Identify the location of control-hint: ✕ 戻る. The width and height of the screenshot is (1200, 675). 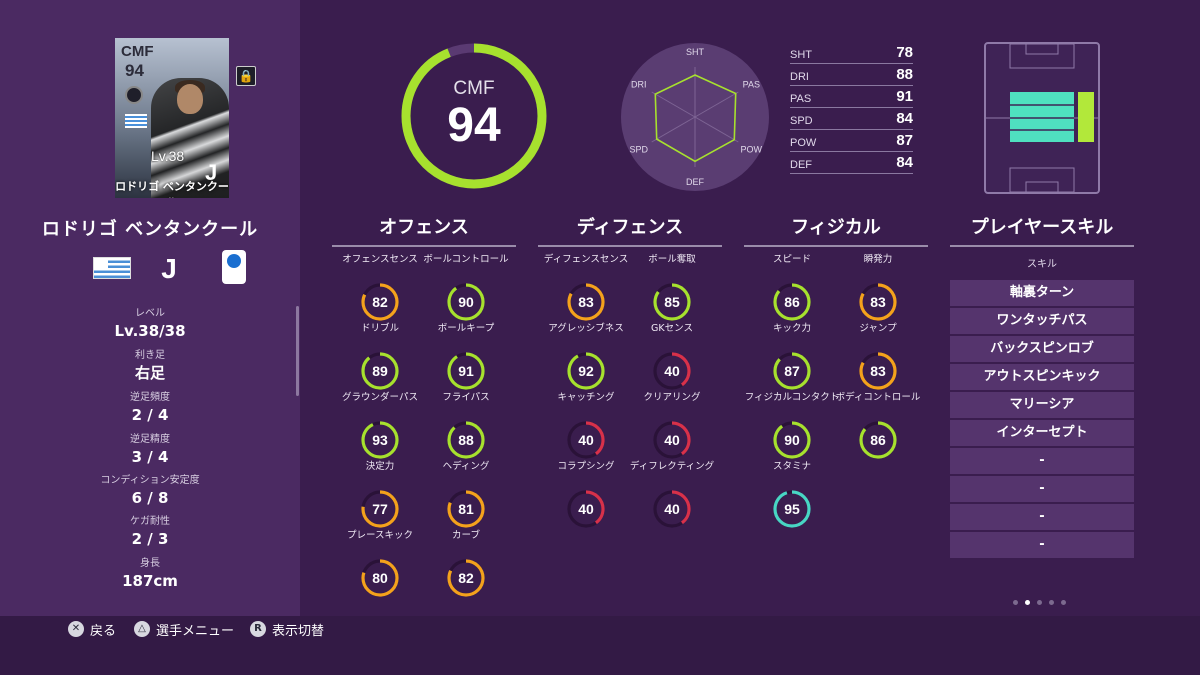
(92, 629).